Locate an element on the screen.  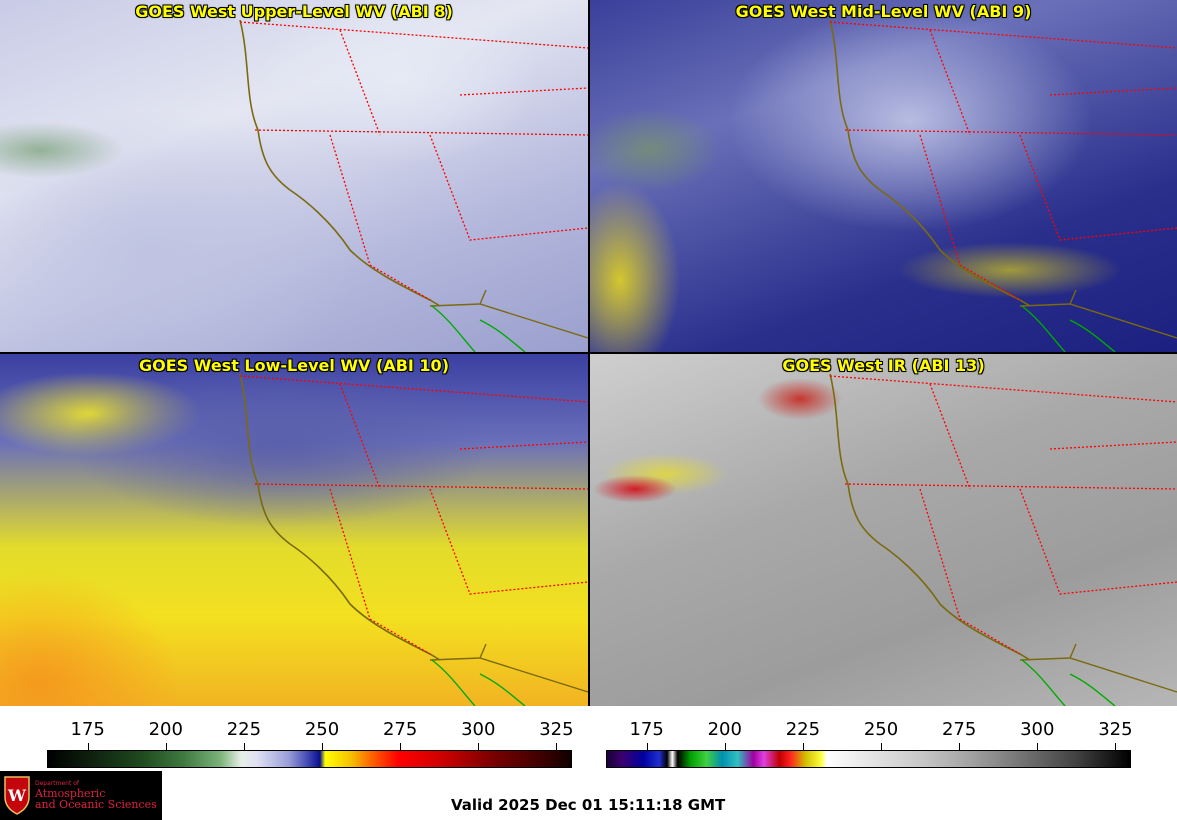
colorbar-ir: 175 200 225 250 275 300 325 is located at coordinates (869, 737).